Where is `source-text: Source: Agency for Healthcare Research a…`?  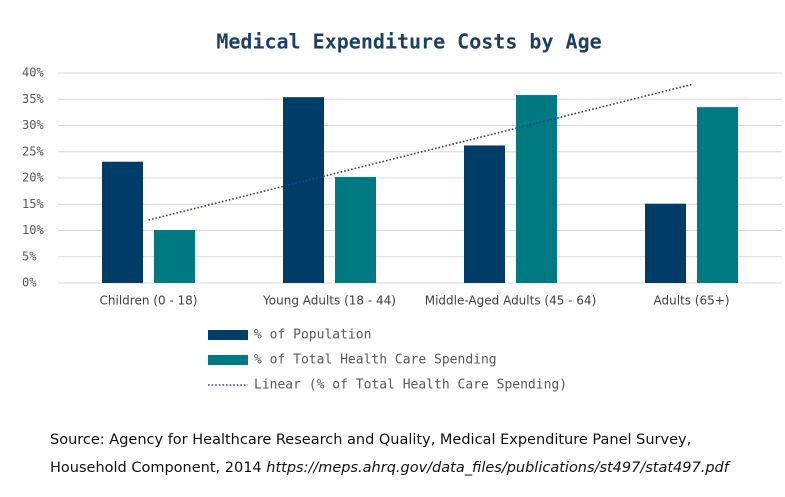
source-text: Source: Agency for Healthcare Research a… is located at coordinates (371, 454).